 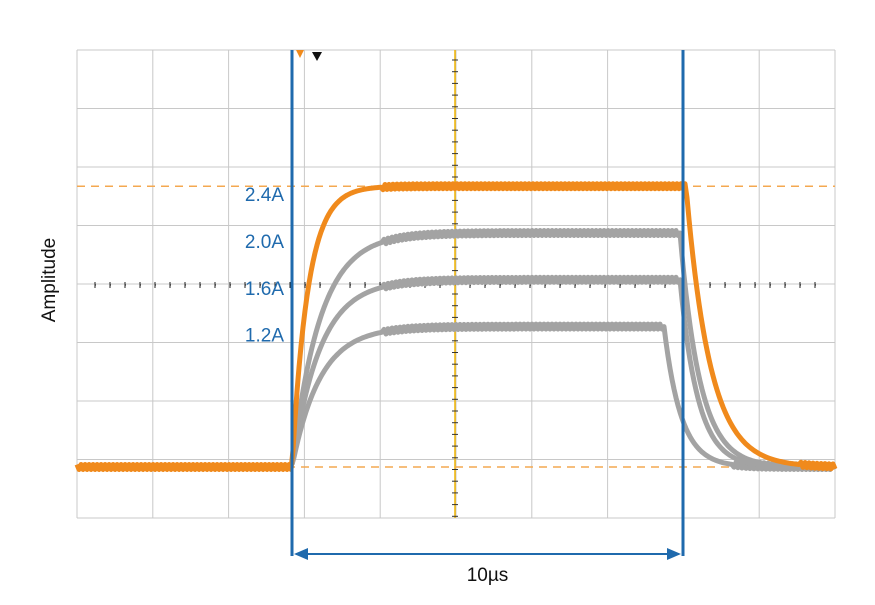 I want to click on duration-label: 10µs, so click(x=488, y=575).